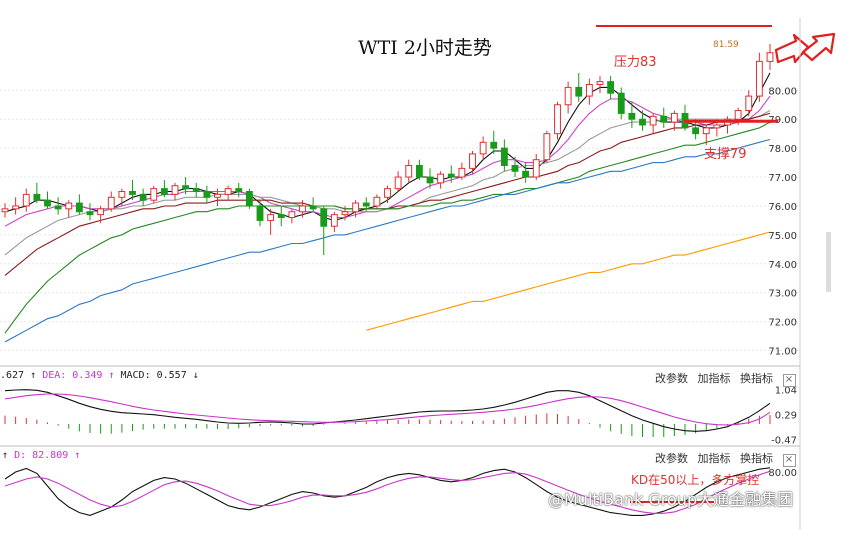 The image size is (851, 534). Describe the element at coordinates (782, 149) in the screenshot. I see `y-tick-label: 78.00` at that location.